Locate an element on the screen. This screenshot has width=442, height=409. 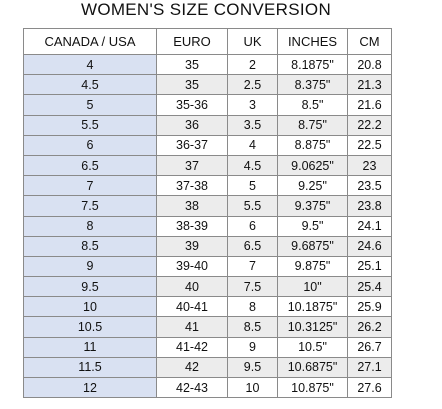
table-cell: 11 is located at coordinates (90, 347).